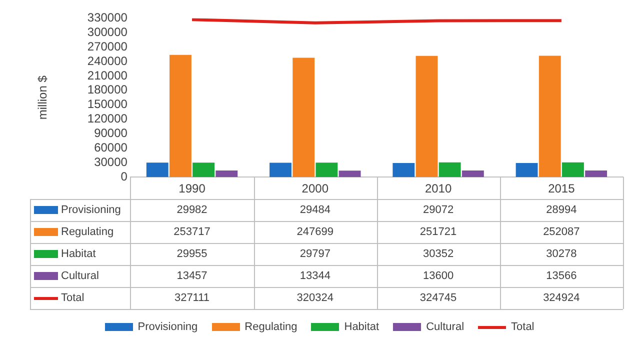 The width and height of the screenshot is (639, 349). What do you see at coordinates (315, 189) in the screenshot?
I see `x-tick-label: 2000` at bounding box center [315, 189].